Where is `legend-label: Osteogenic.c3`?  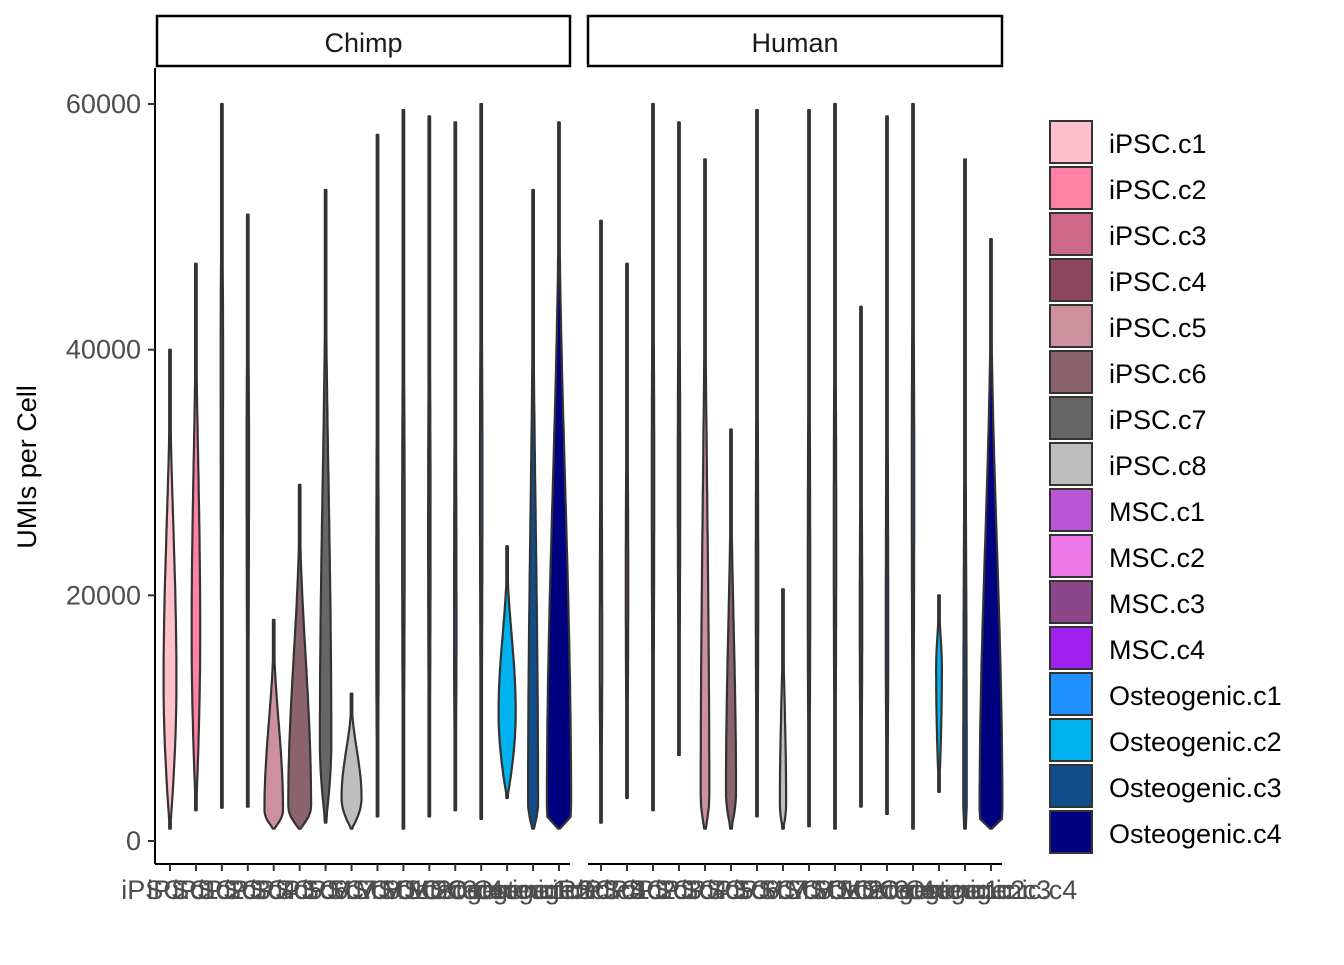
legend-label: Osteogenic.c3 is located at coordinates (1195, 788).